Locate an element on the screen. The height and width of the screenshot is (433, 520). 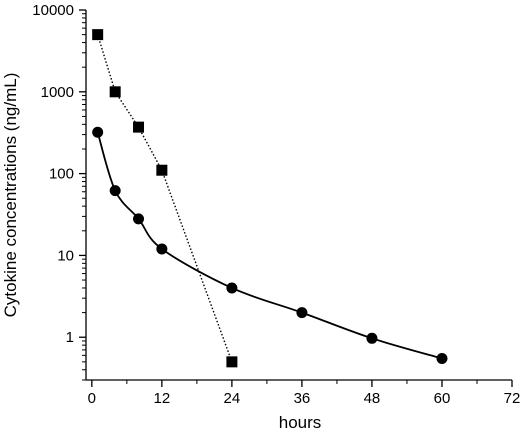
y-axis-label: Cytokine concentrations (ng/mL) is located at coordinates (10, 195).